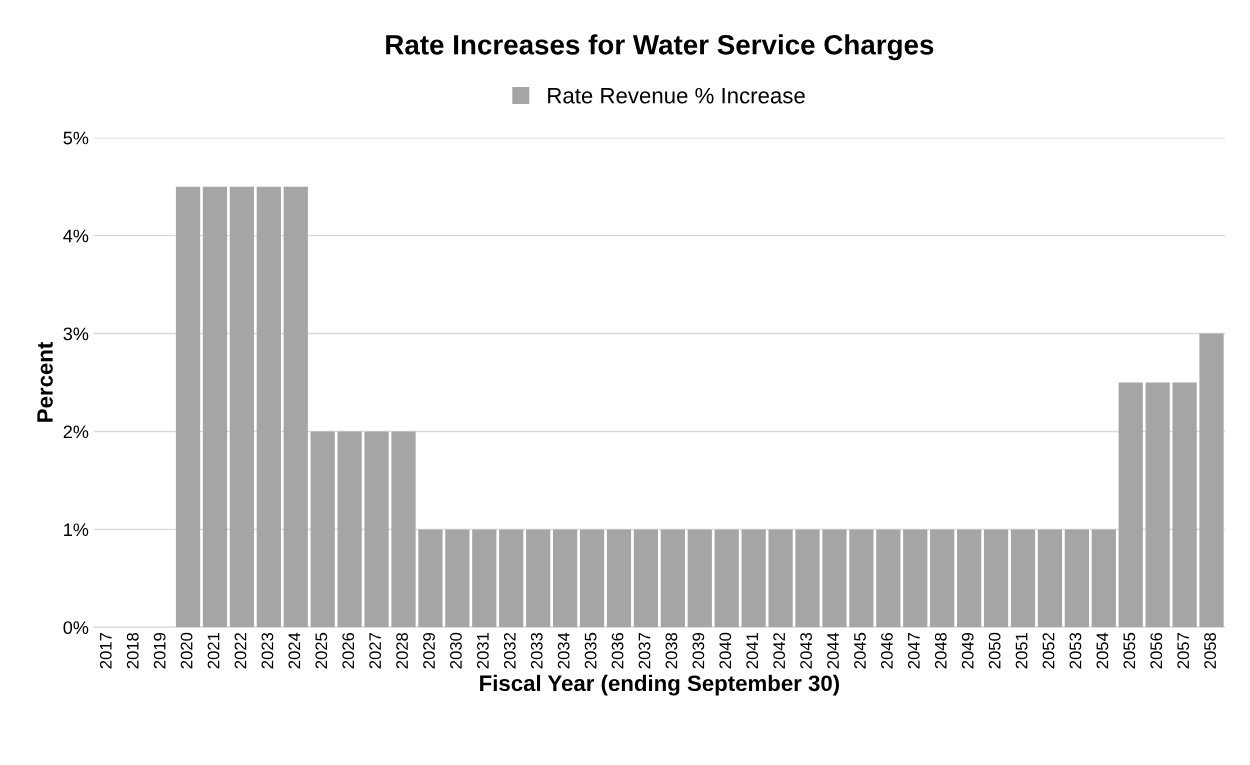 The width and height of the screenshot is (1250, 765). I want to click on x-tick-label: 2050, so click(994, 650).